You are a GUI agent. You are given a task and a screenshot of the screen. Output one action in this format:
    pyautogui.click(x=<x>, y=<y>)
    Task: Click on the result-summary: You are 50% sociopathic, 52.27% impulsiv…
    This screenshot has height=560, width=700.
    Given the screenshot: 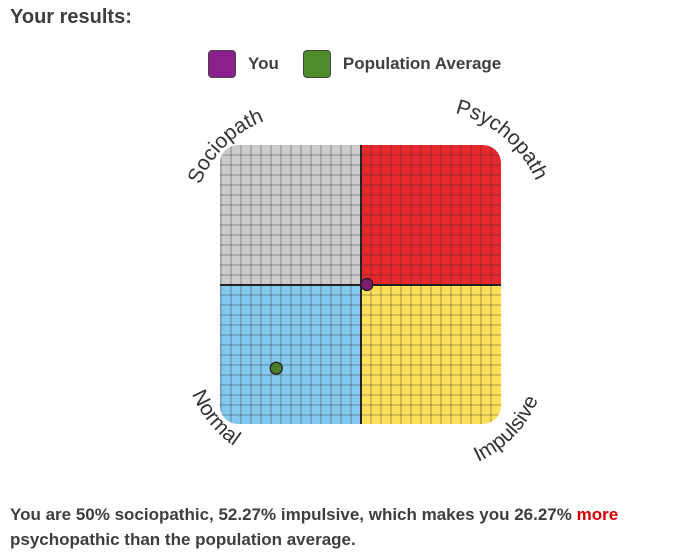 What is the action you would take?
    pyautogui.click(x=350, y=527)
    